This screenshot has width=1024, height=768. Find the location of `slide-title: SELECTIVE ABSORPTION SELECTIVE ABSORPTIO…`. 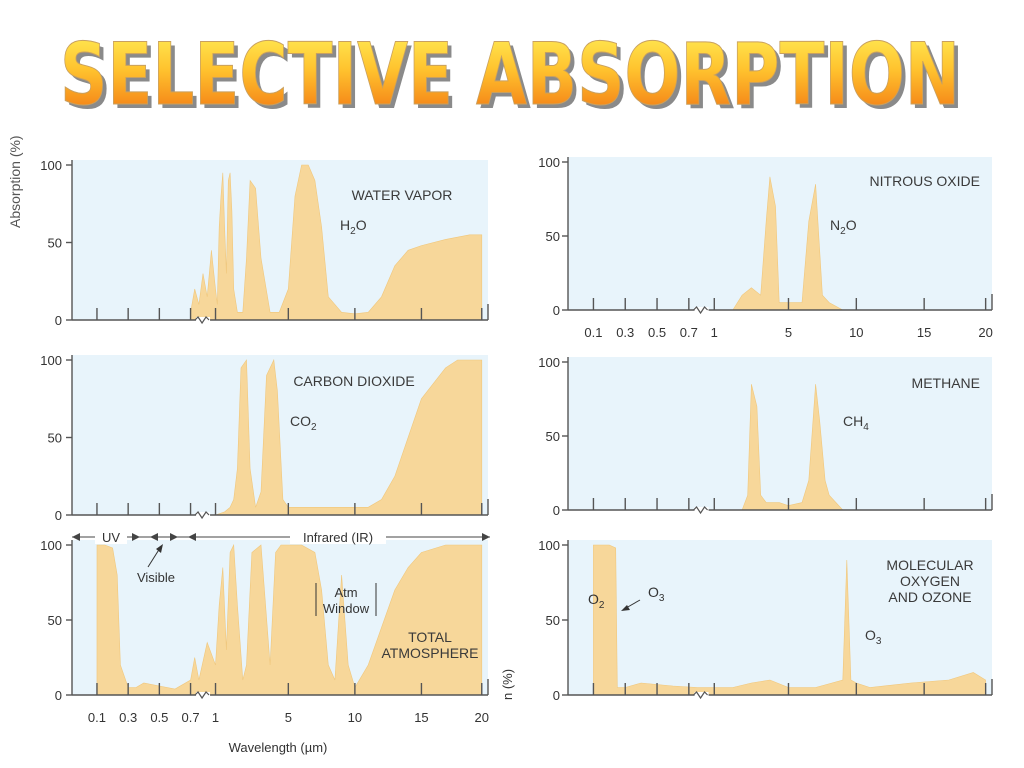

slide-title: SELECTIVE ABSORPTION SELECTIVE ABSORPTIO… is located at coordinates (512, 77).